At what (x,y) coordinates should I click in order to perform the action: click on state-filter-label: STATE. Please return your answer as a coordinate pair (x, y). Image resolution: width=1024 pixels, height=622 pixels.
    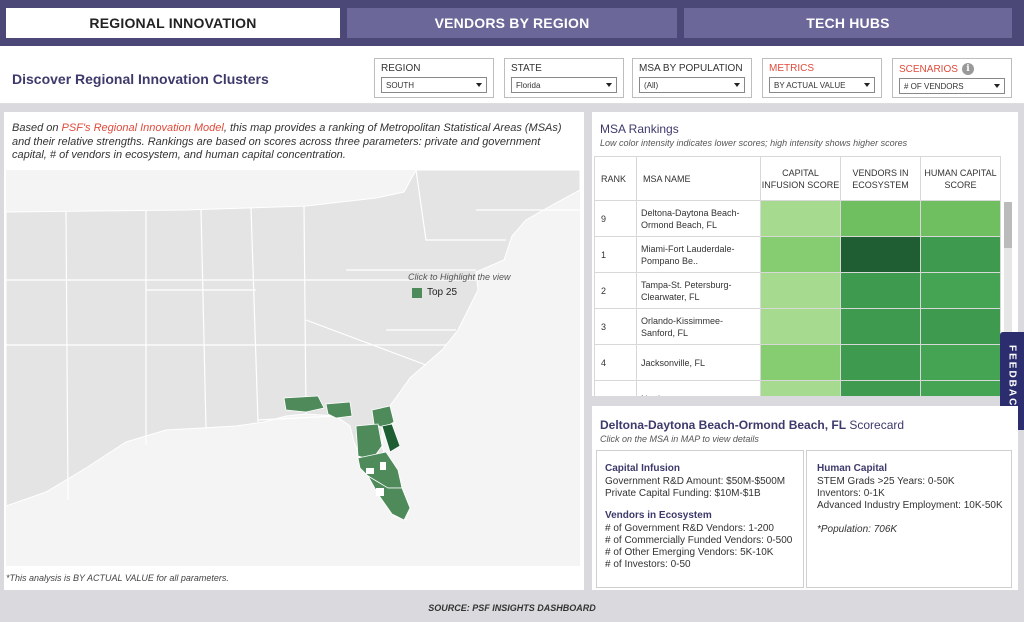
    Looking at the image, I should click on (526, 68).